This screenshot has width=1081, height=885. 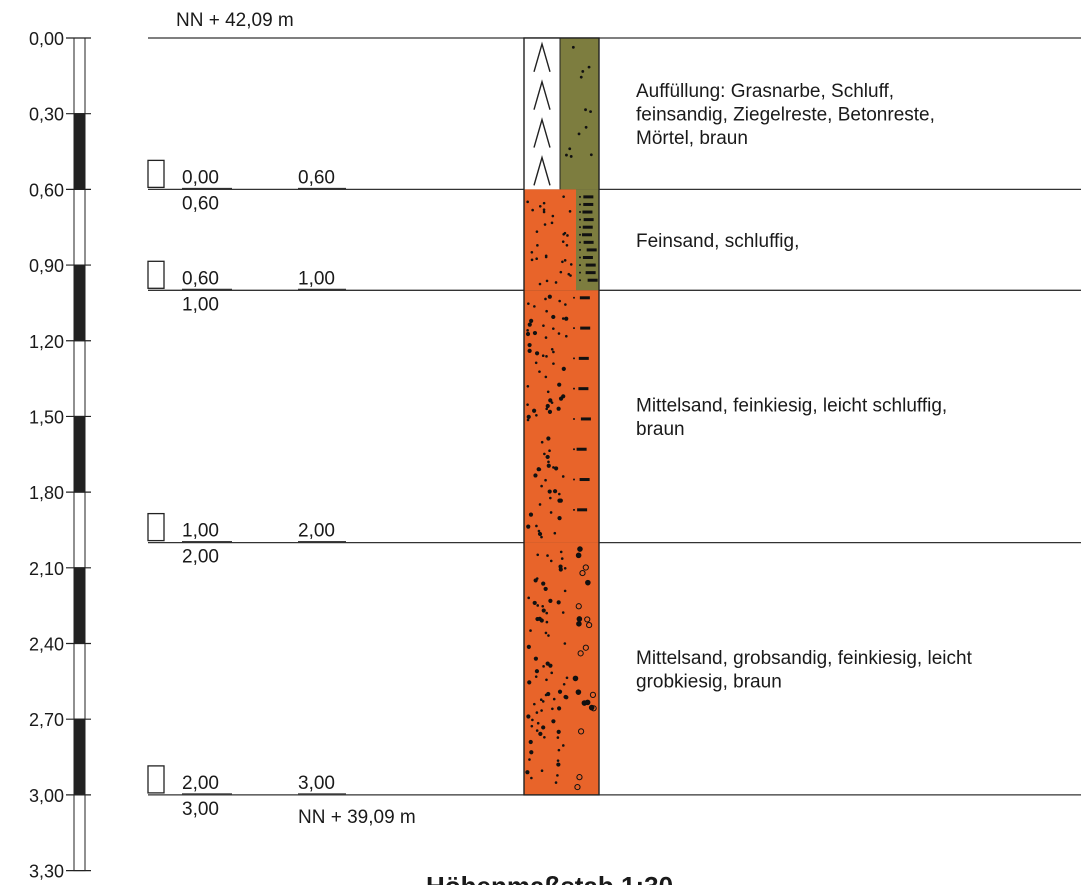 I want to click on scale-tick-label: 0,30, so click(x=46, y=115).